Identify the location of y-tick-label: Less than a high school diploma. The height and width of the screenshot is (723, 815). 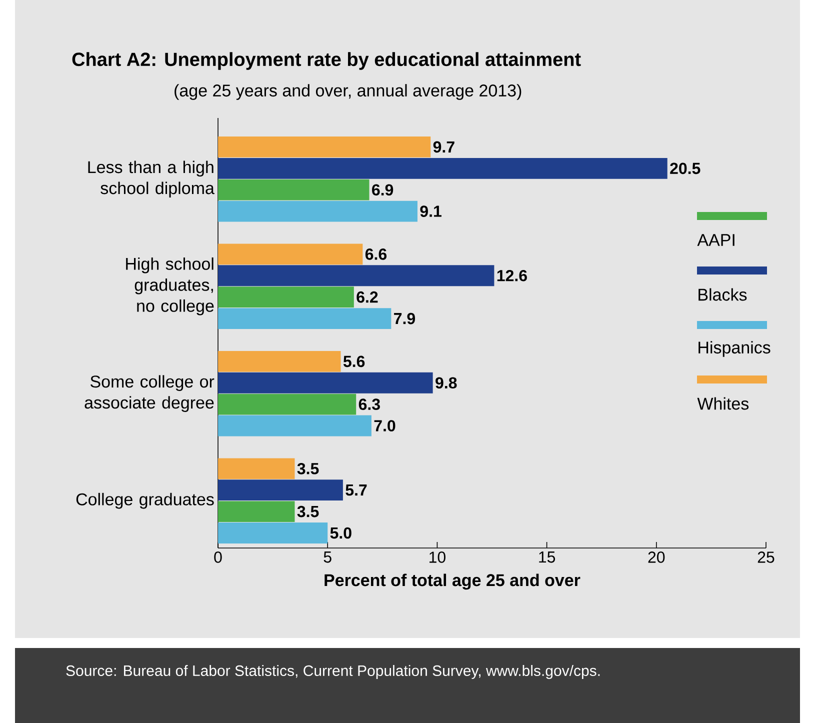
(151, 179).